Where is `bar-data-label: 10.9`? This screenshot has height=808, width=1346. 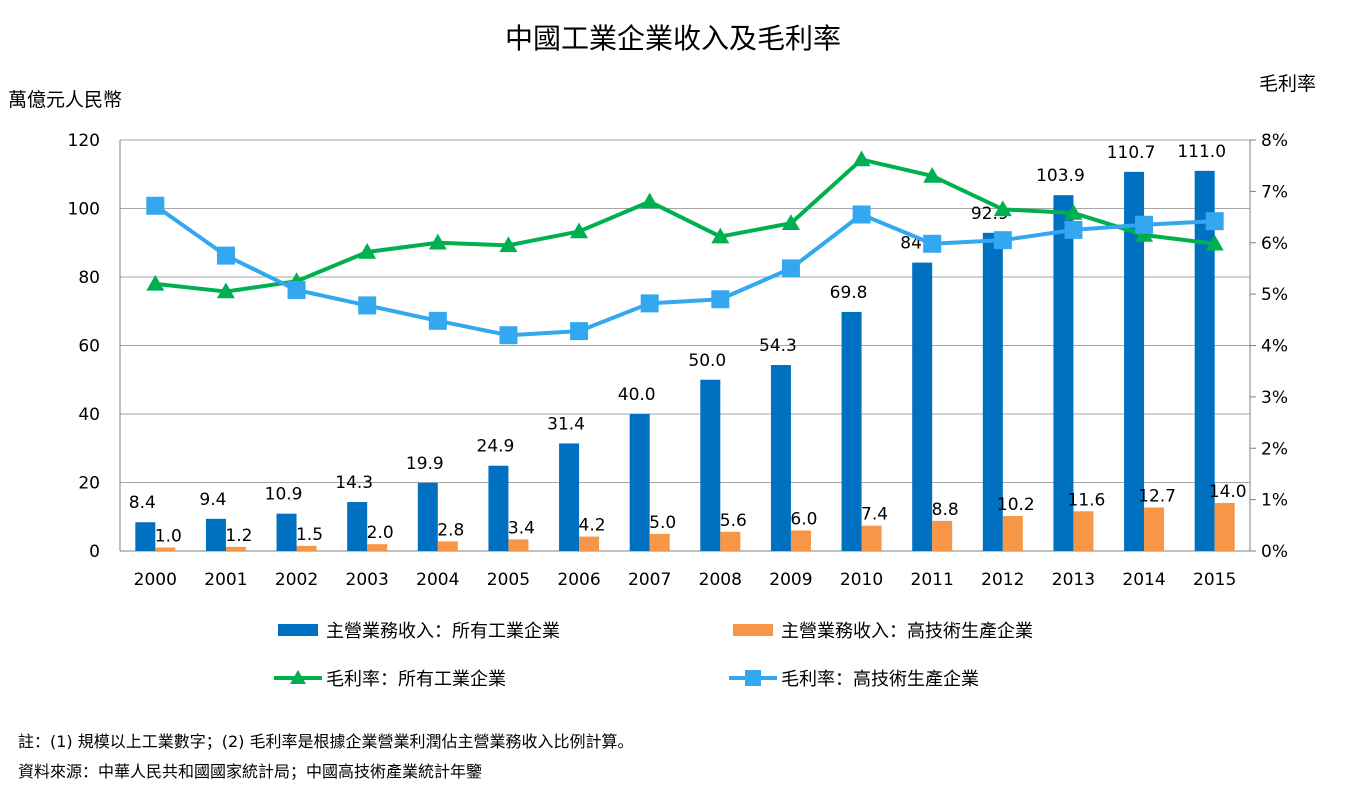 bar-data-label: 10.9 is located at coordinates (284, 495).